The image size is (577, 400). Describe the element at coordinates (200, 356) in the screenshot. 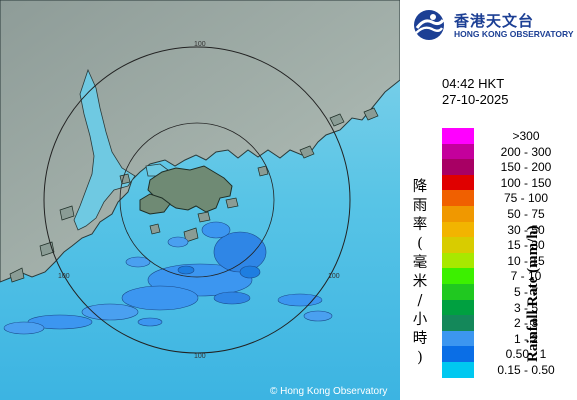

I see `ring-label-south: 100` at that location.